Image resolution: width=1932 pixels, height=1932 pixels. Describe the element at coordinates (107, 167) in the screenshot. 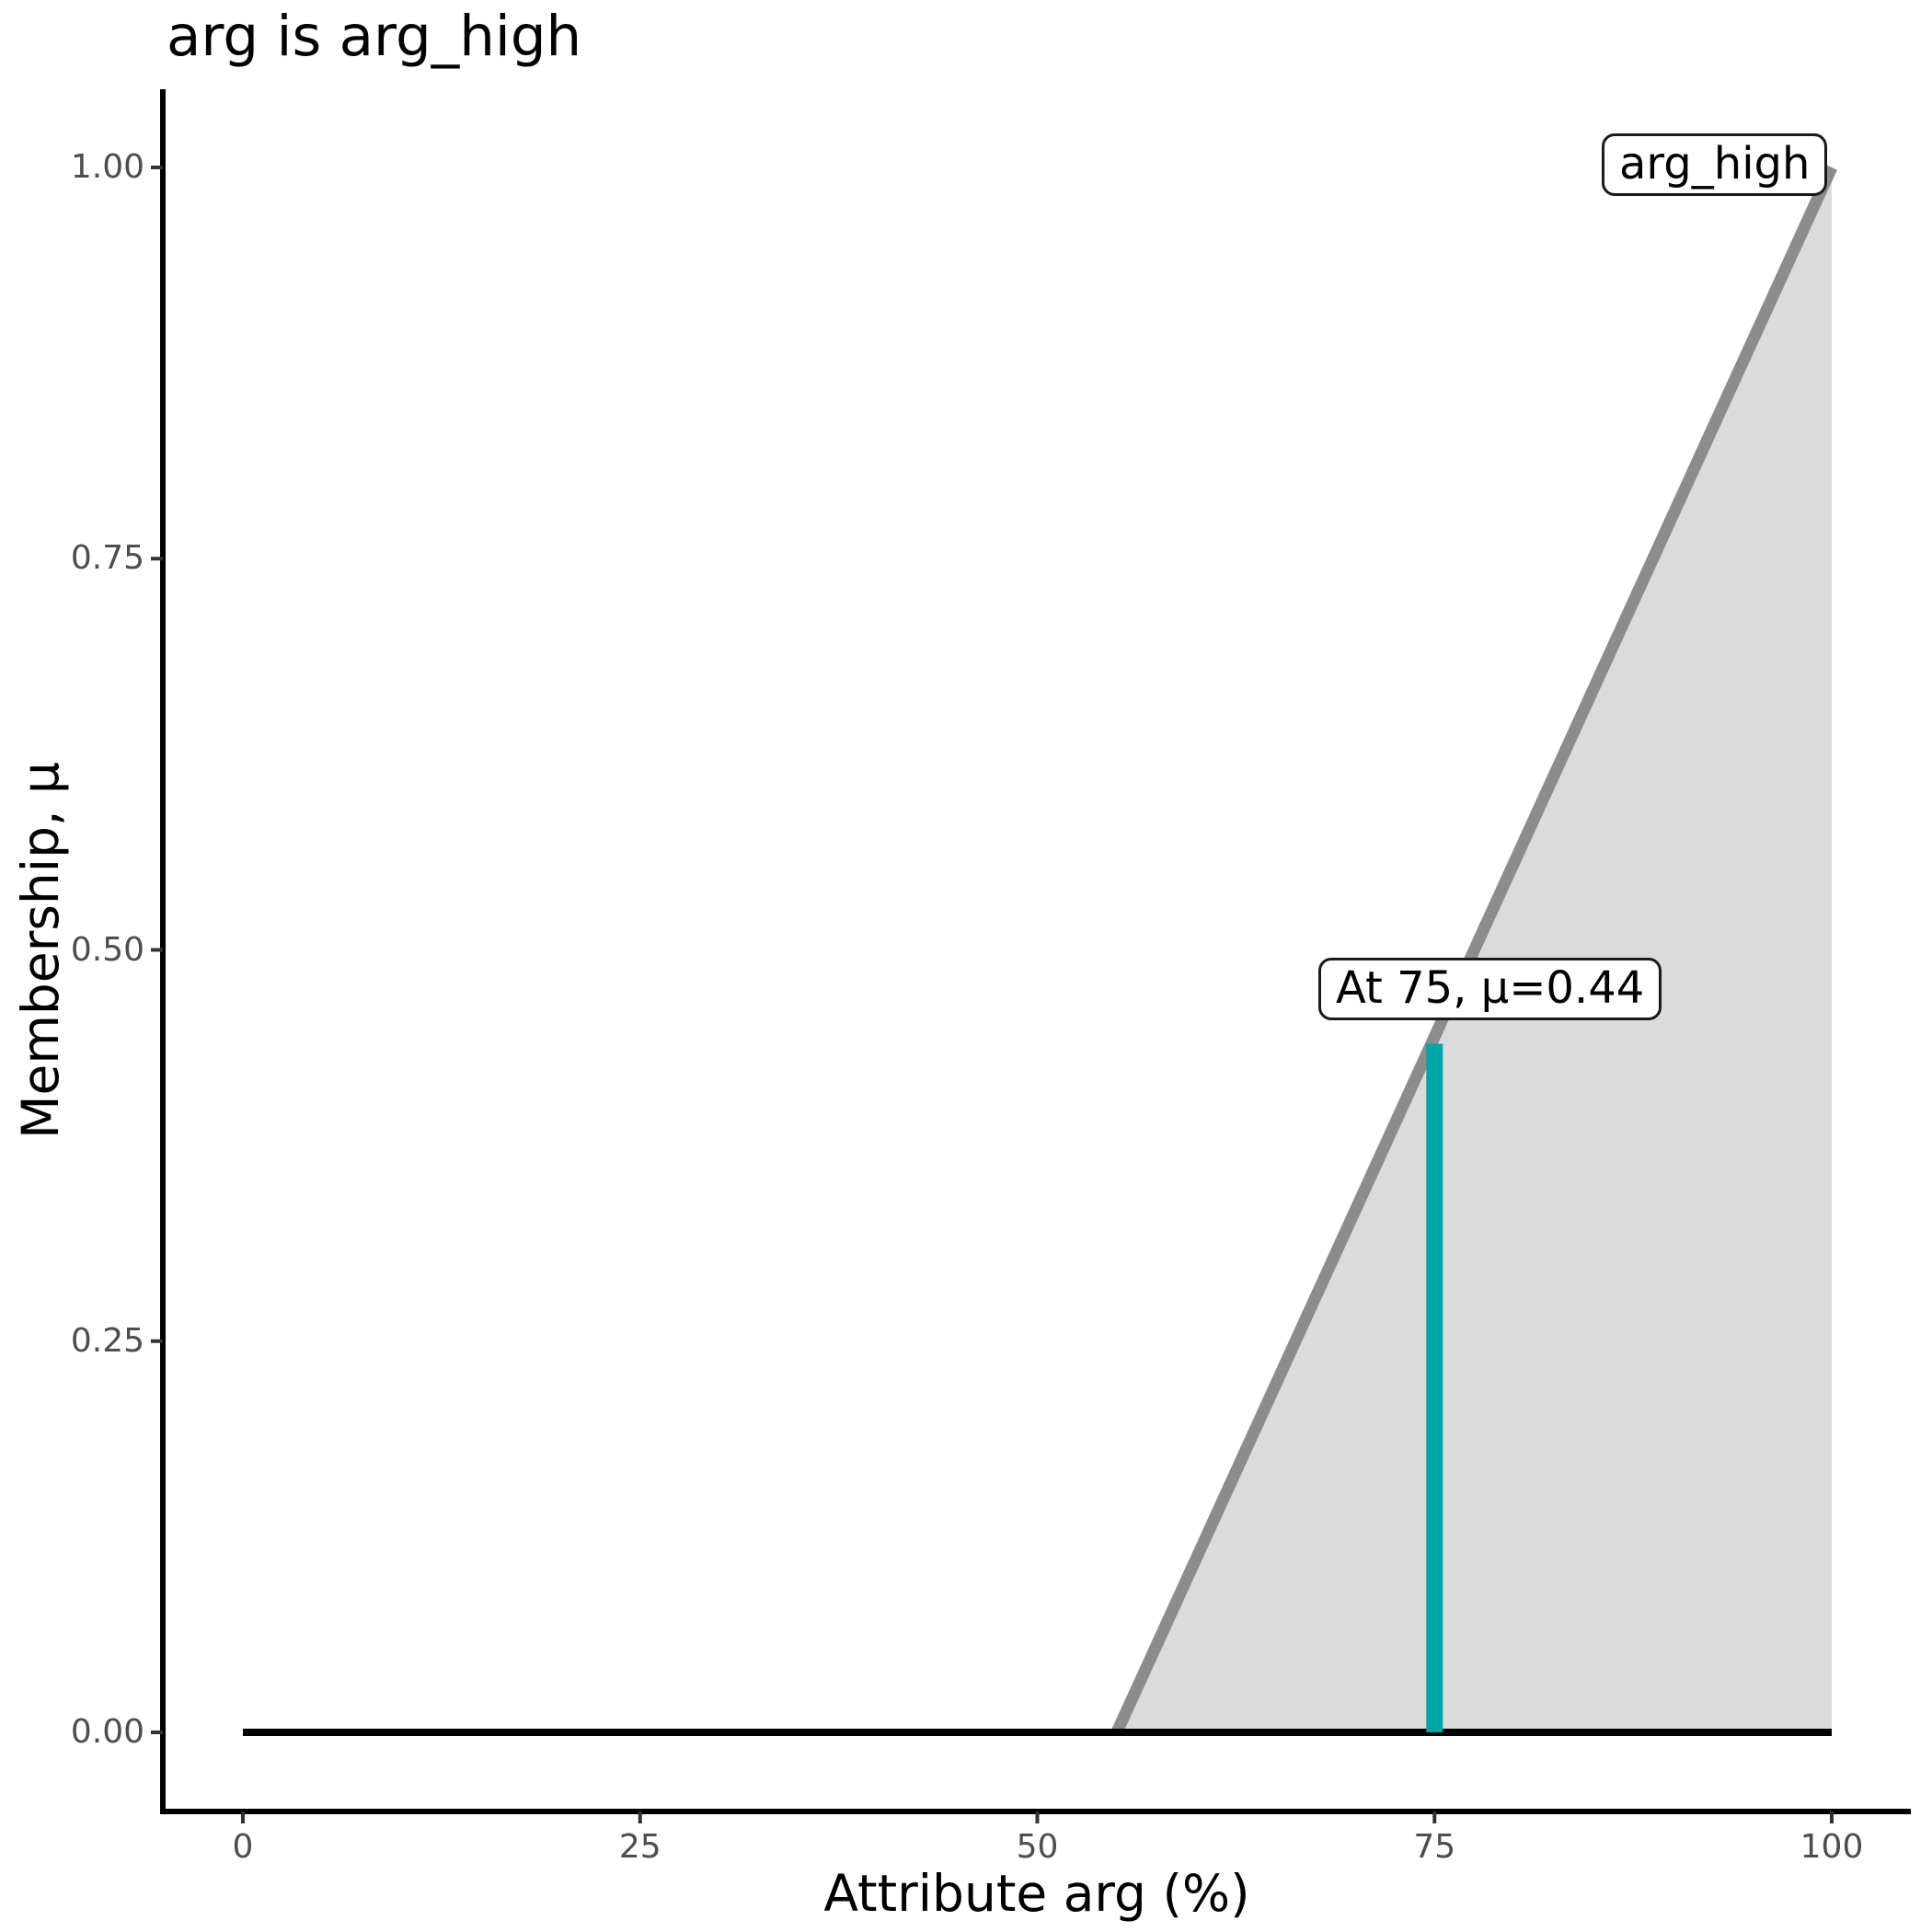

I see `y-tick-label-1.00: 1.00` at that location.